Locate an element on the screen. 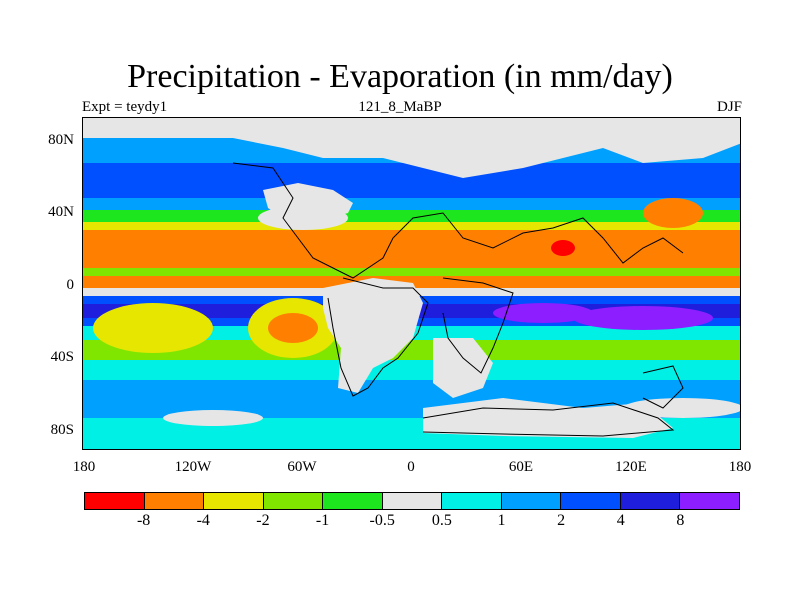 This screenshot has width=800, height=600. colorbar-label: -1 is located at coordinates (322, 520).